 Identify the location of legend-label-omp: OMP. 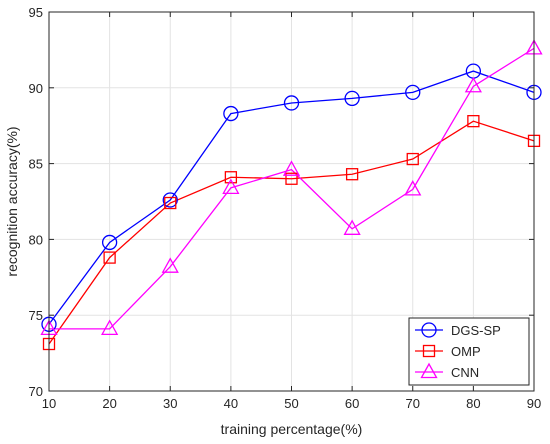
(466, 351).